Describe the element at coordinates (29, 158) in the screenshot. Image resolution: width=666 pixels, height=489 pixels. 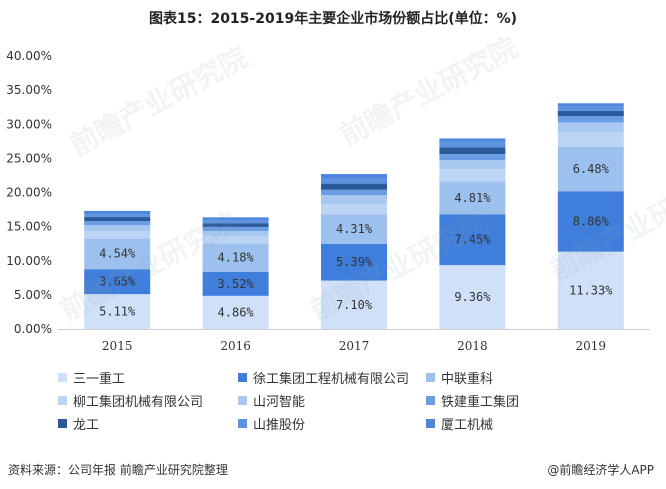
I see `y-tick-label: 25.00%` at that location.